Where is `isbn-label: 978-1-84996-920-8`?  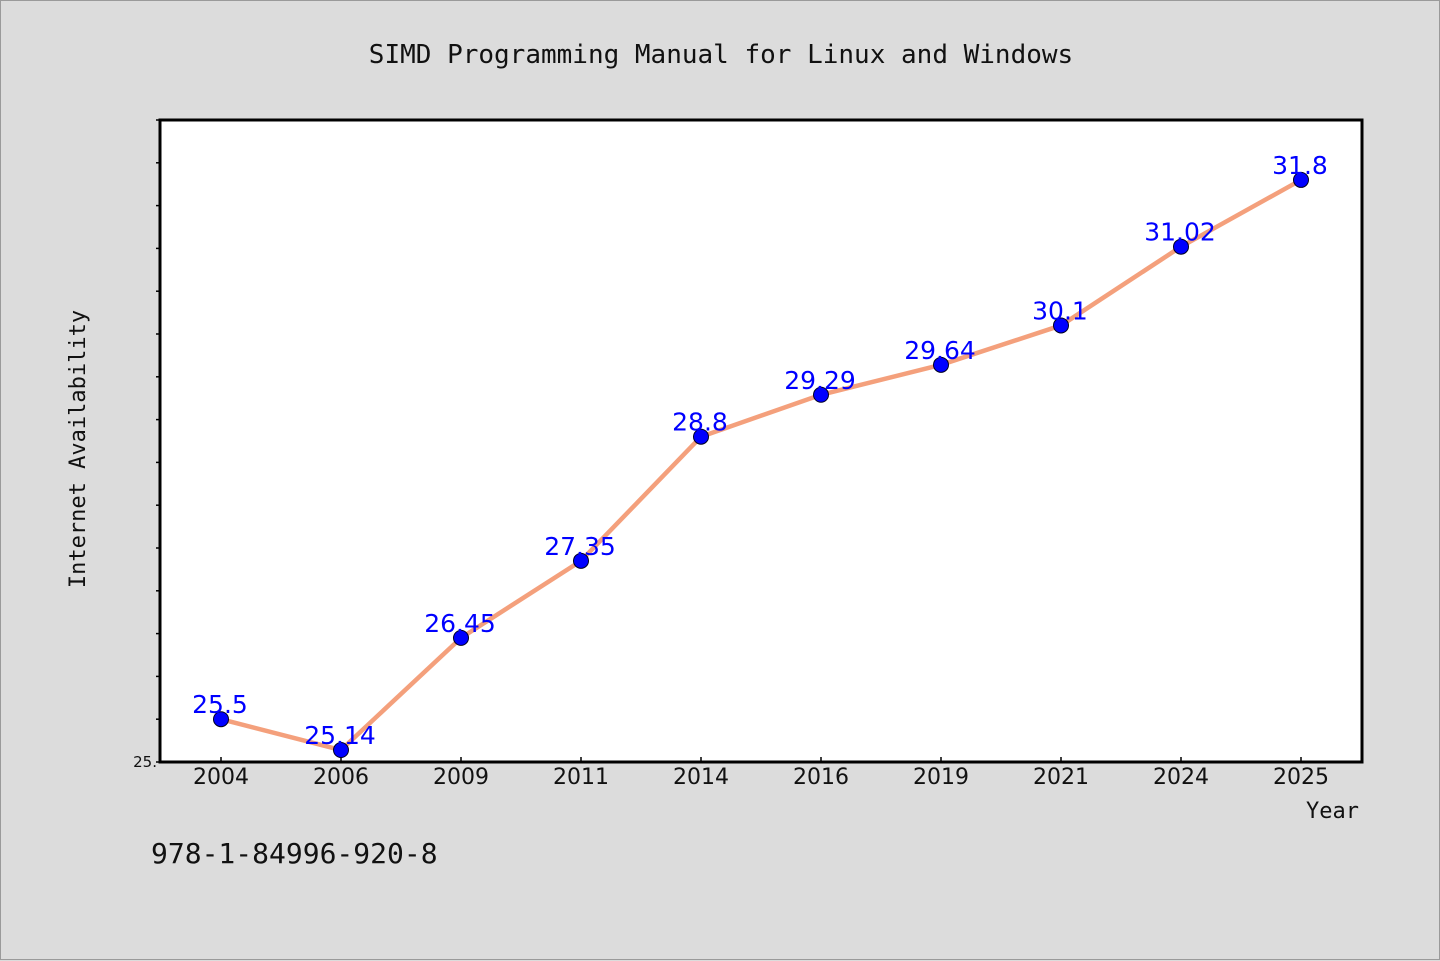
isbn-label: 978-1-84996-920-8 is located at coordinates (294, 853).